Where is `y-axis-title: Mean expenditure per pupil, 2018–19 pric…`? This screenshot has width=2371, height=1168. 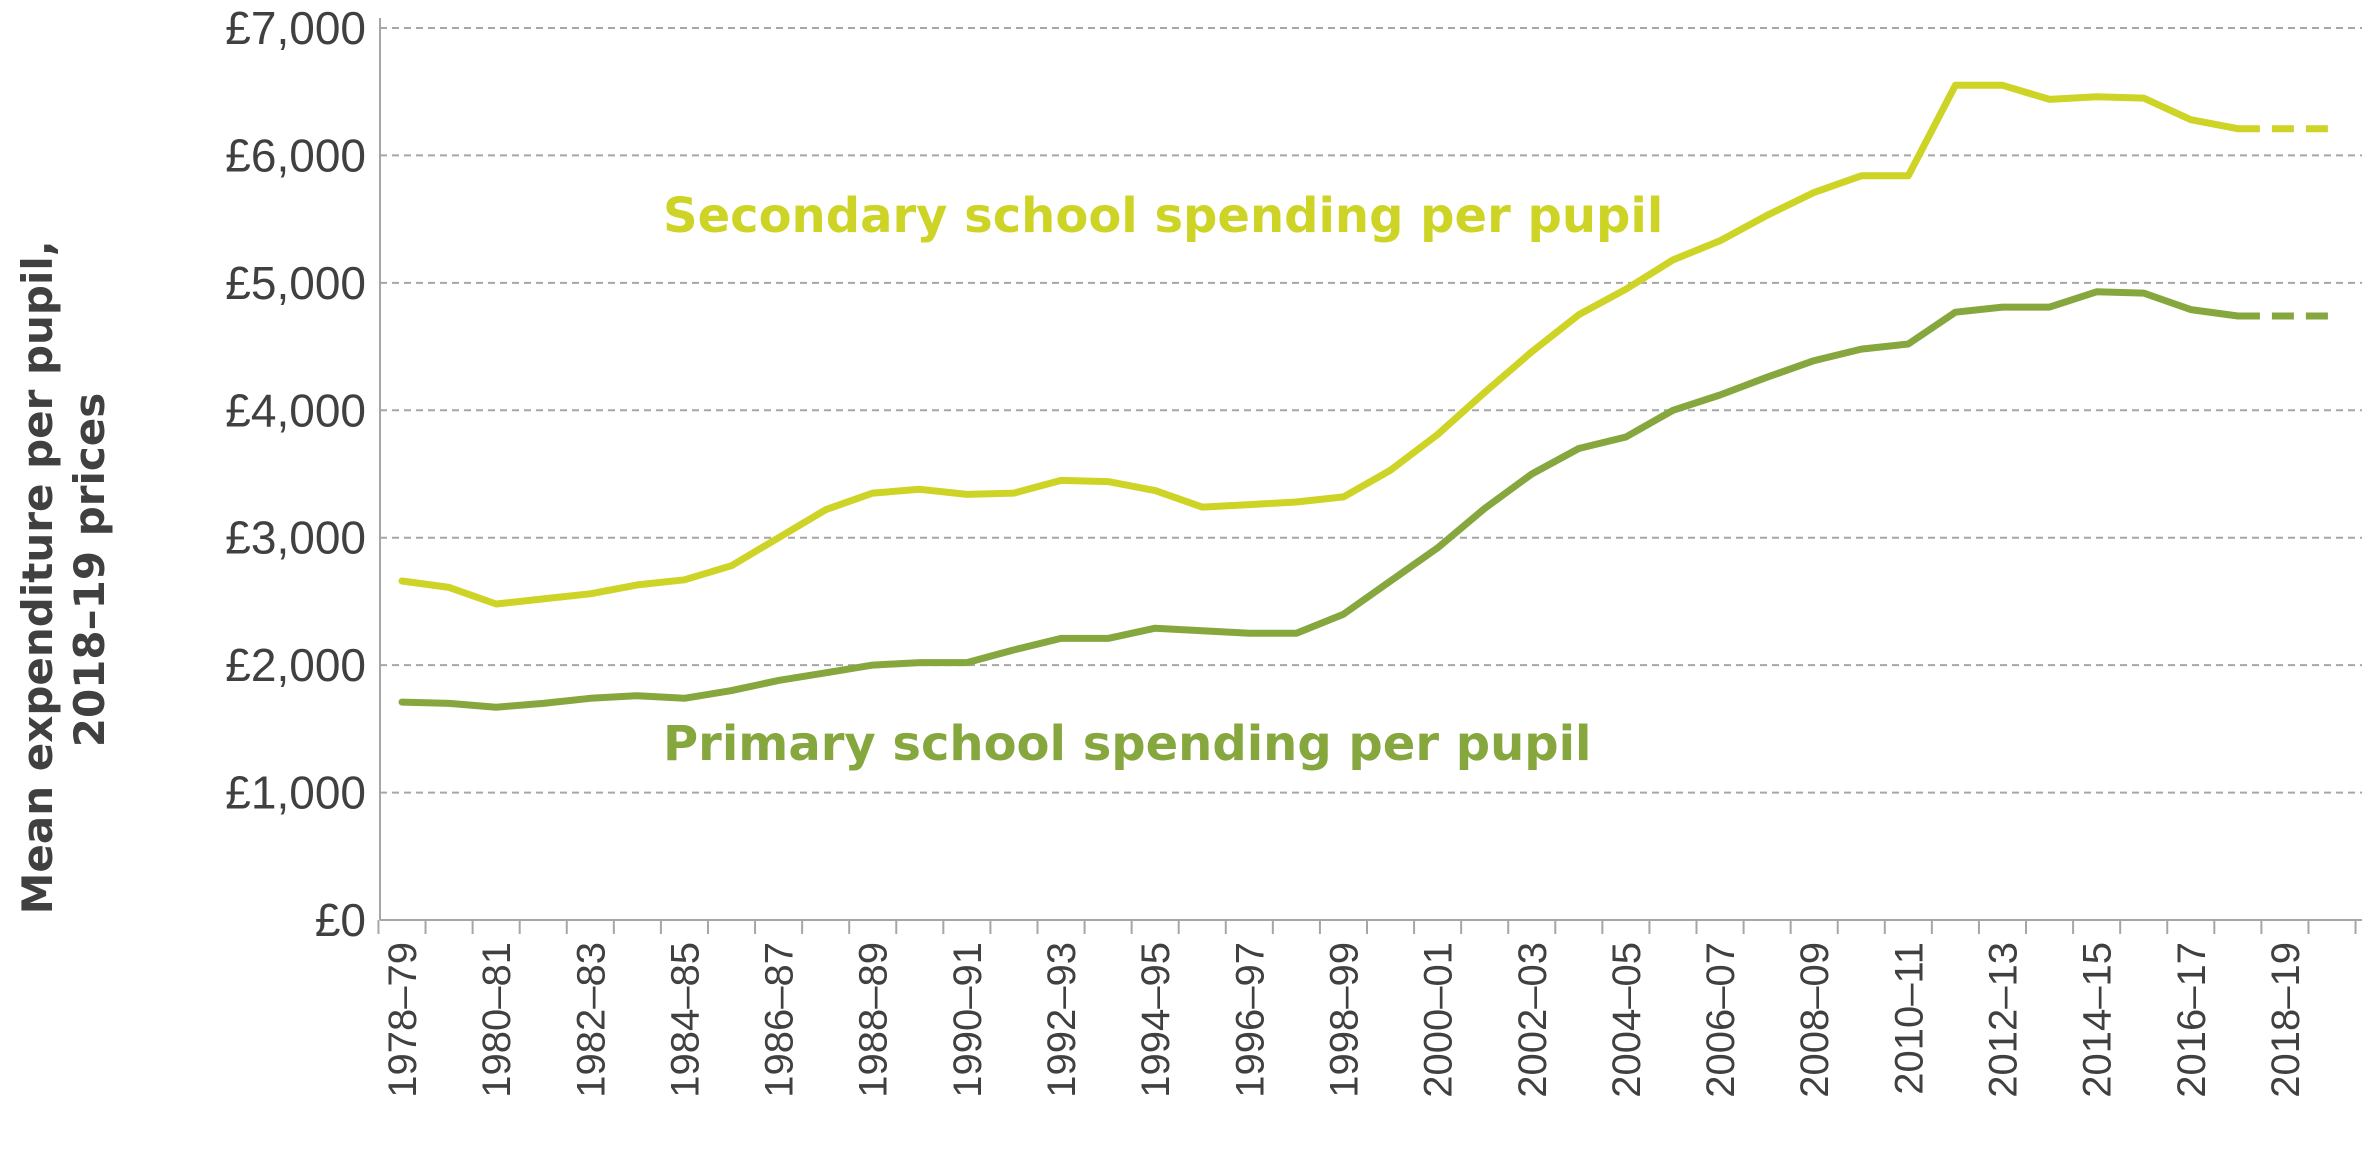
y-axis-title: Mean expenditure per pupil, 2018–19 pric… is located at coordinates (63, 570).